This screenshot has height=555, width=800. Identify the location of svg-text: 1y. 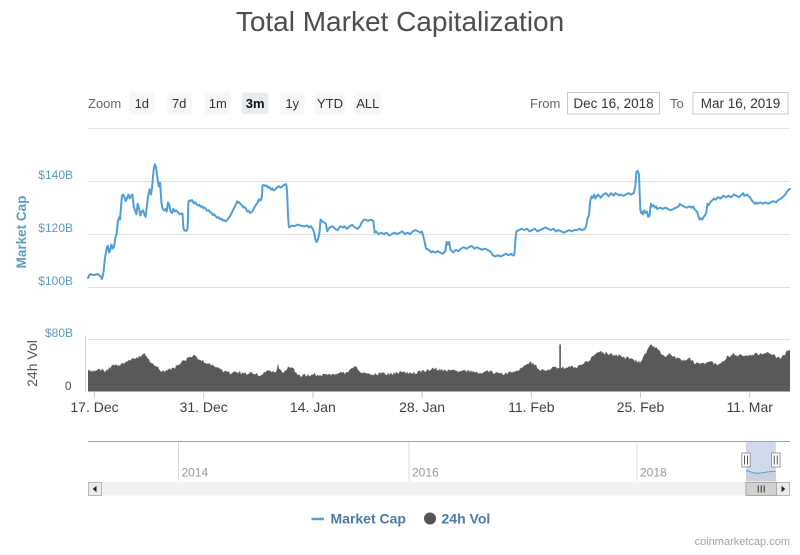
(292, 103).